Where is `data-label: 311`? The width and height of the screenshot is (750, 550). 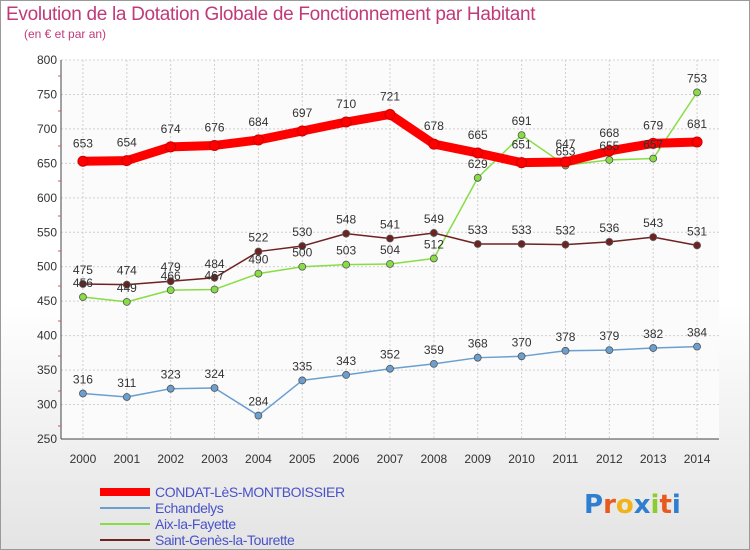
data-label: 311 is located at coordinates (126, 383).